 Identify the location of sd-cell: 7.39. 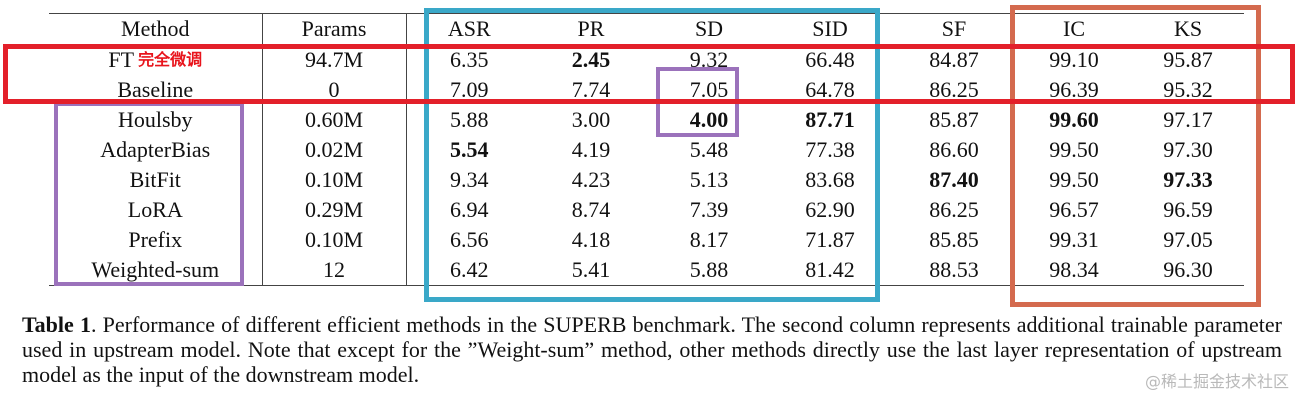
(709, 209).